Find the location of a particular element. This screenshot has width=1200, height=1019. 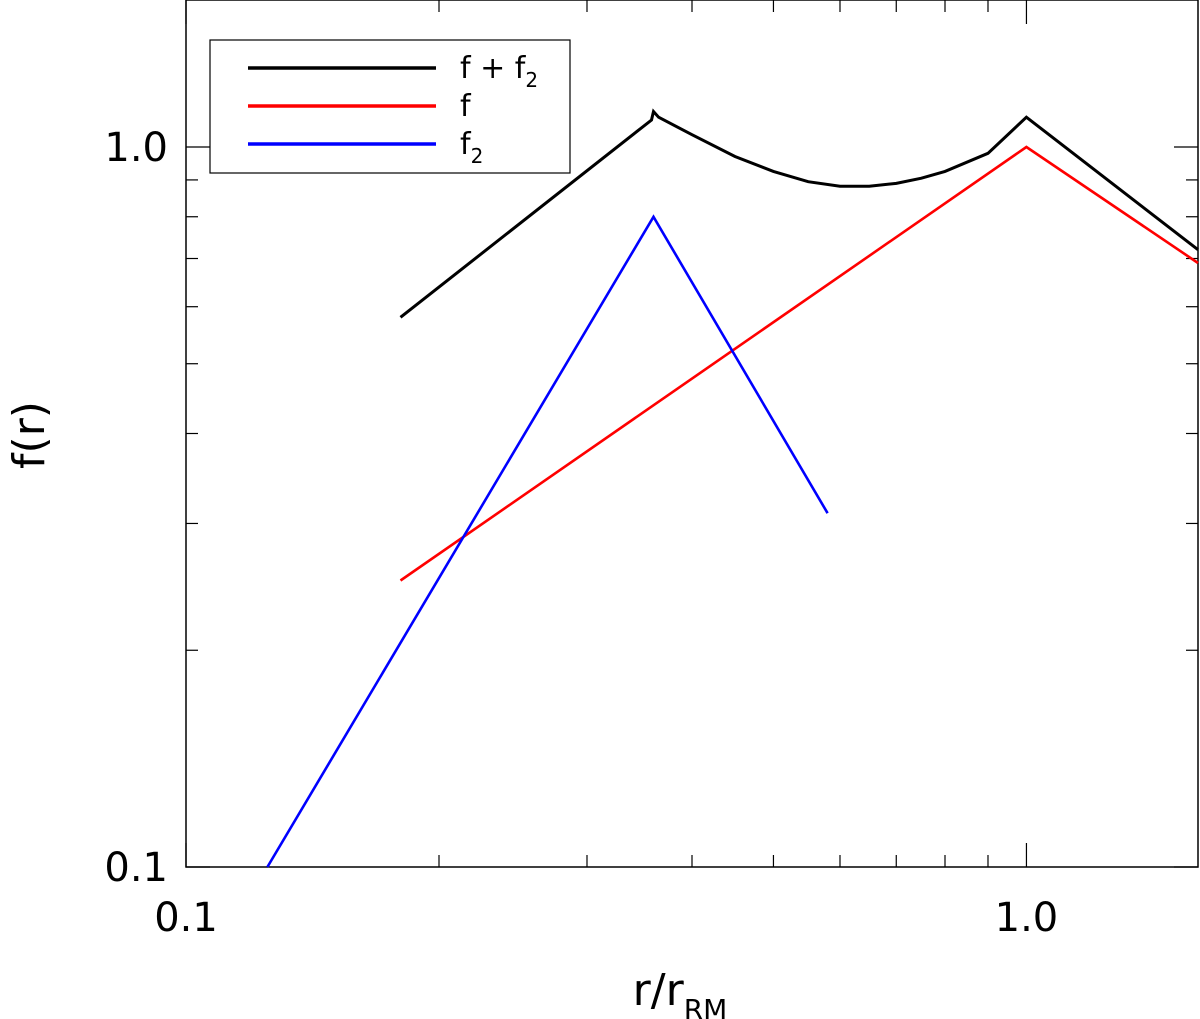

legend-label-3: f2 is located at coordinates (471, 147).